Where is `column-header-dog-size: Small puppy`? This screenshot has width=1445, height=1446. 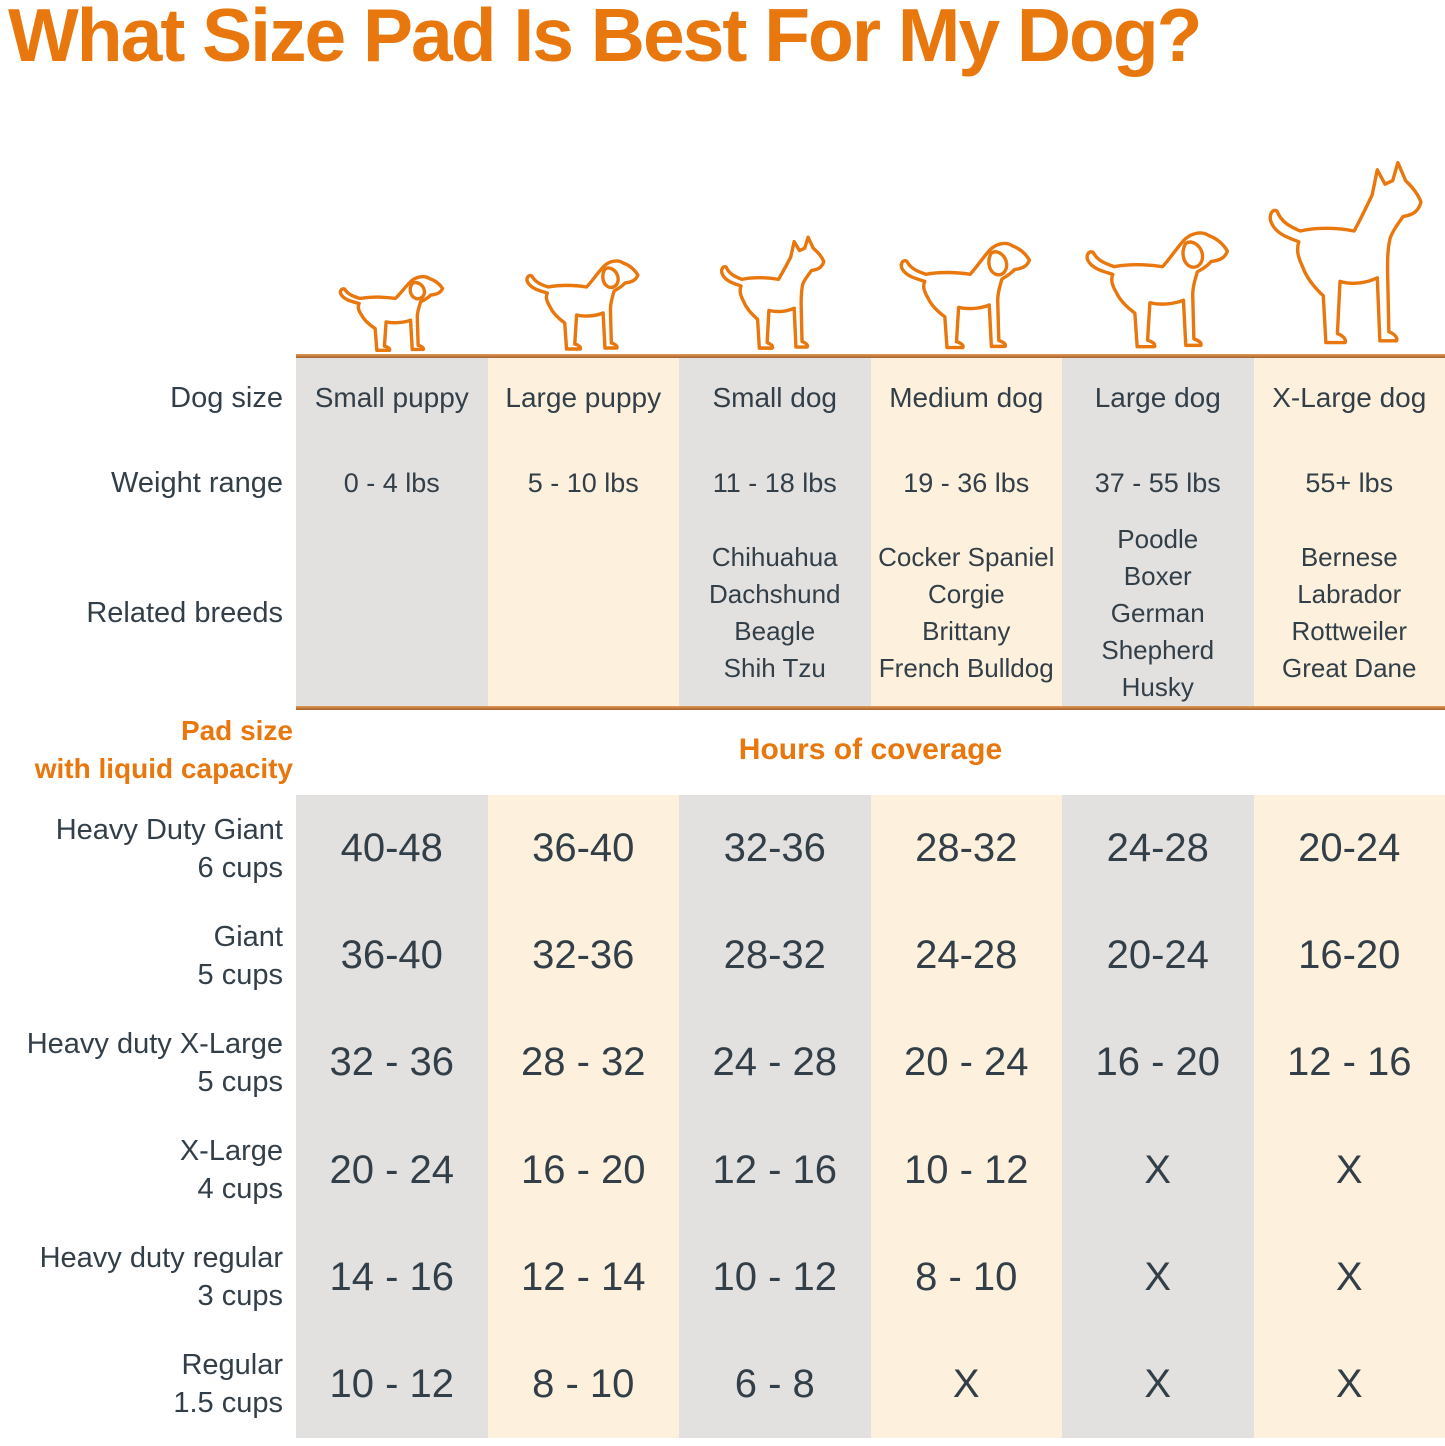 column-header-dog-size: Small puppy is located at coordinates (391, 397).